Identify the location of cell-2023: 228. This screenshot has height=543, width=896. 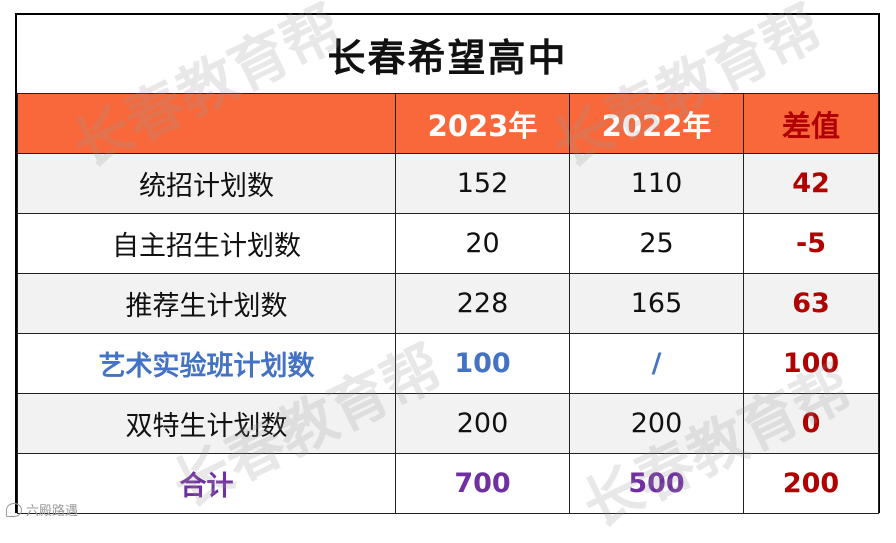
(482, 303).